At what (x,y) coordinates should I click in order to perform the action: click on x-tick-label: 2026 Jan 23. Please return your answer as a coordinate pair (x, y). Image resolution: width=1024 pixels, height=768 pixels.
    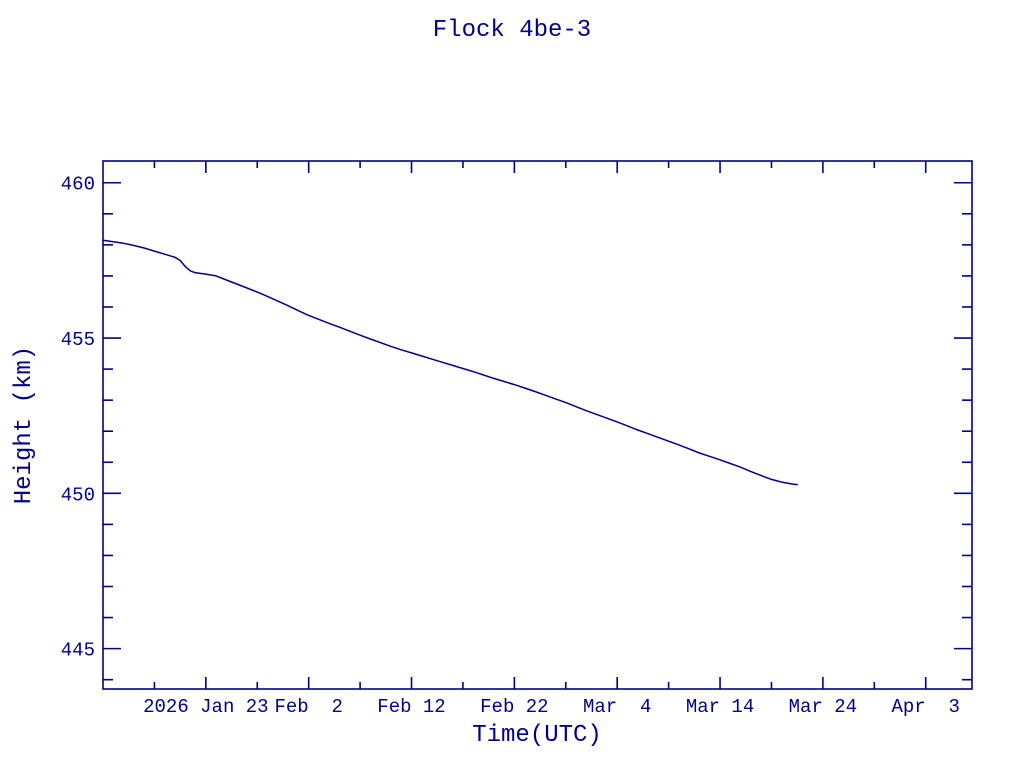
    Looking at the image, I should click on (205, 707).